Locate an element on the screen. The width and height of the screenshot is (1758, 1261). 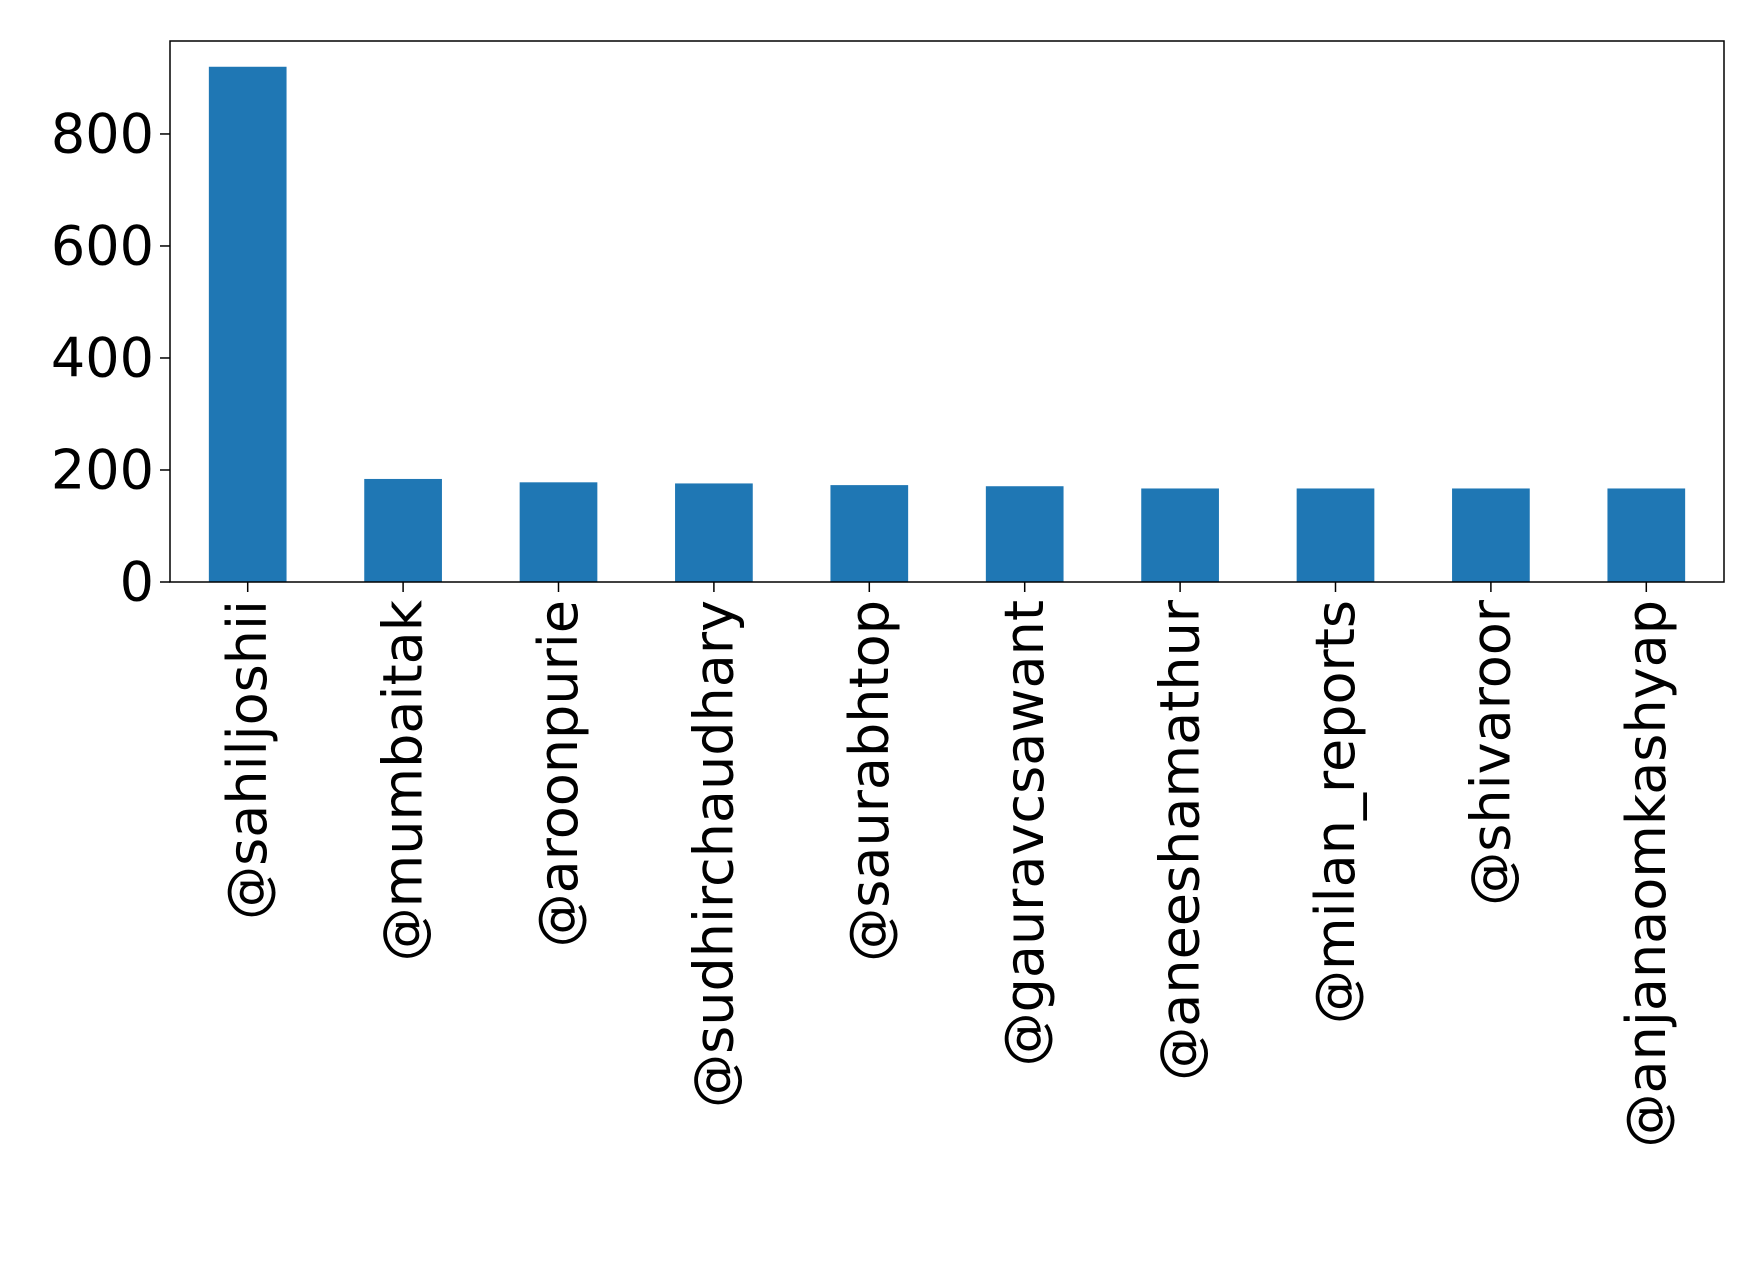
y-tick-label: 200 is located at coordinates (102, 469).